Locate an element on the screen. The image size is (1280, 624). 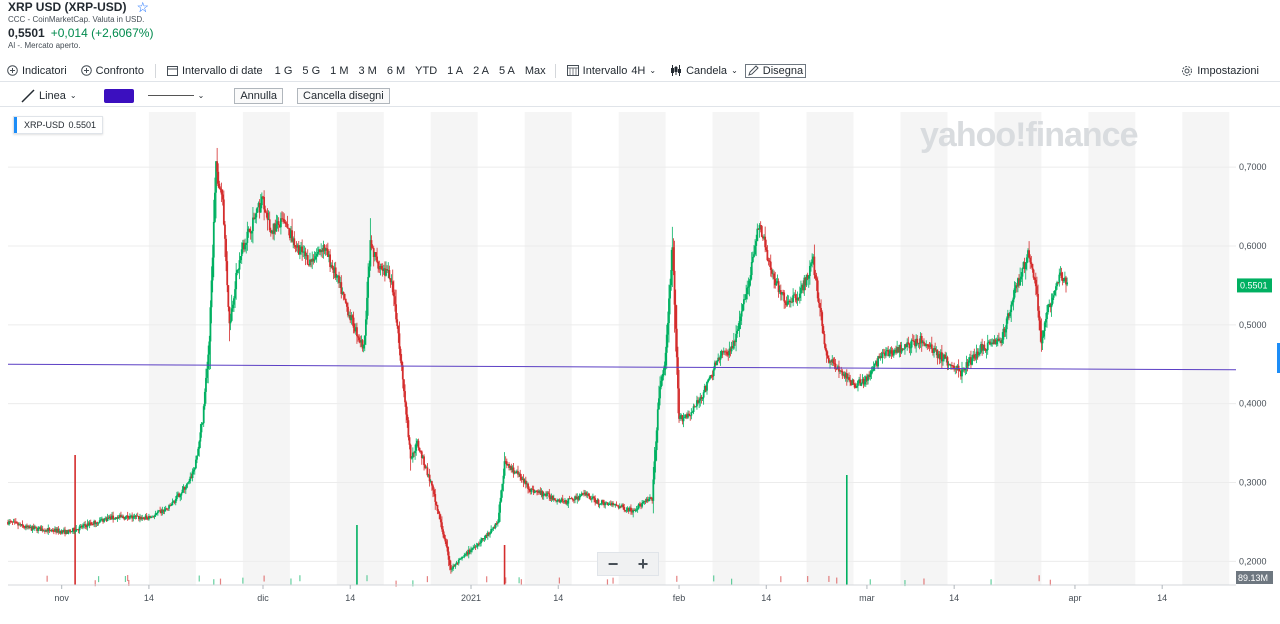
date-range-button: Intervallo di date is located at coordinates (215, 71).